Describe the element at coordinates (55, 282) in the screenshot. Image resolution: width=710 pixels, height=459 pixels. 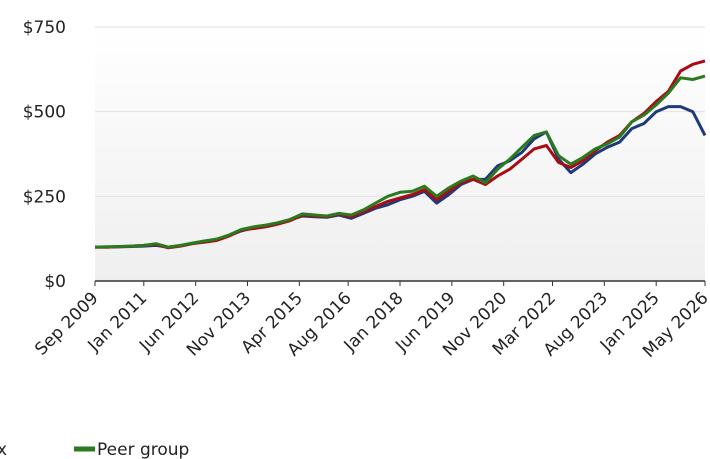
I see `y-tick-label: $0` at that location.